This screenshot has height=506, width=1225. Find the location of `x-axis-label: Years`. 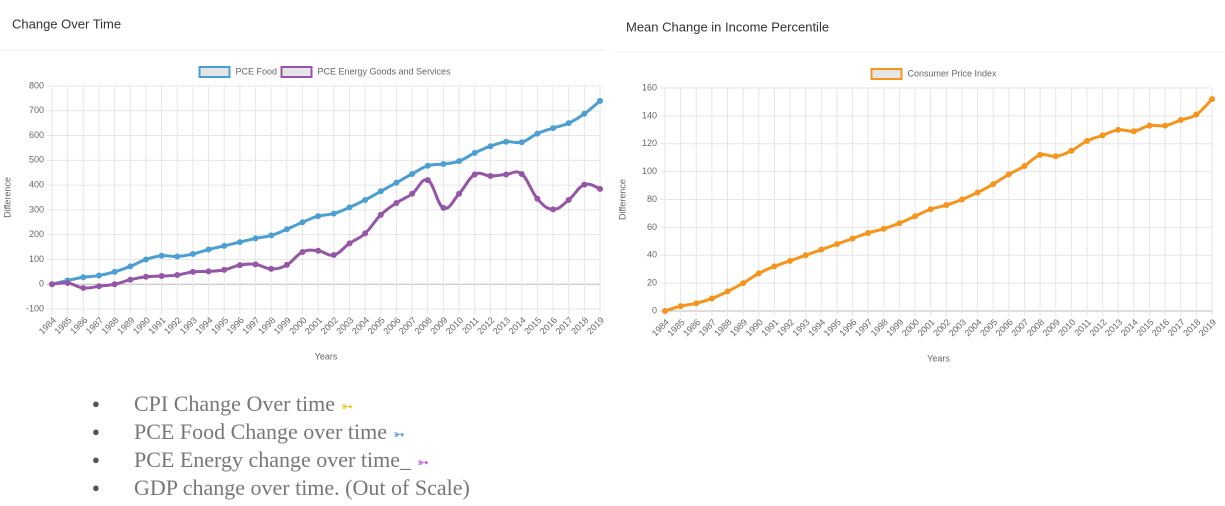

x-axis-label: Years is located at coordinates (938, 358).